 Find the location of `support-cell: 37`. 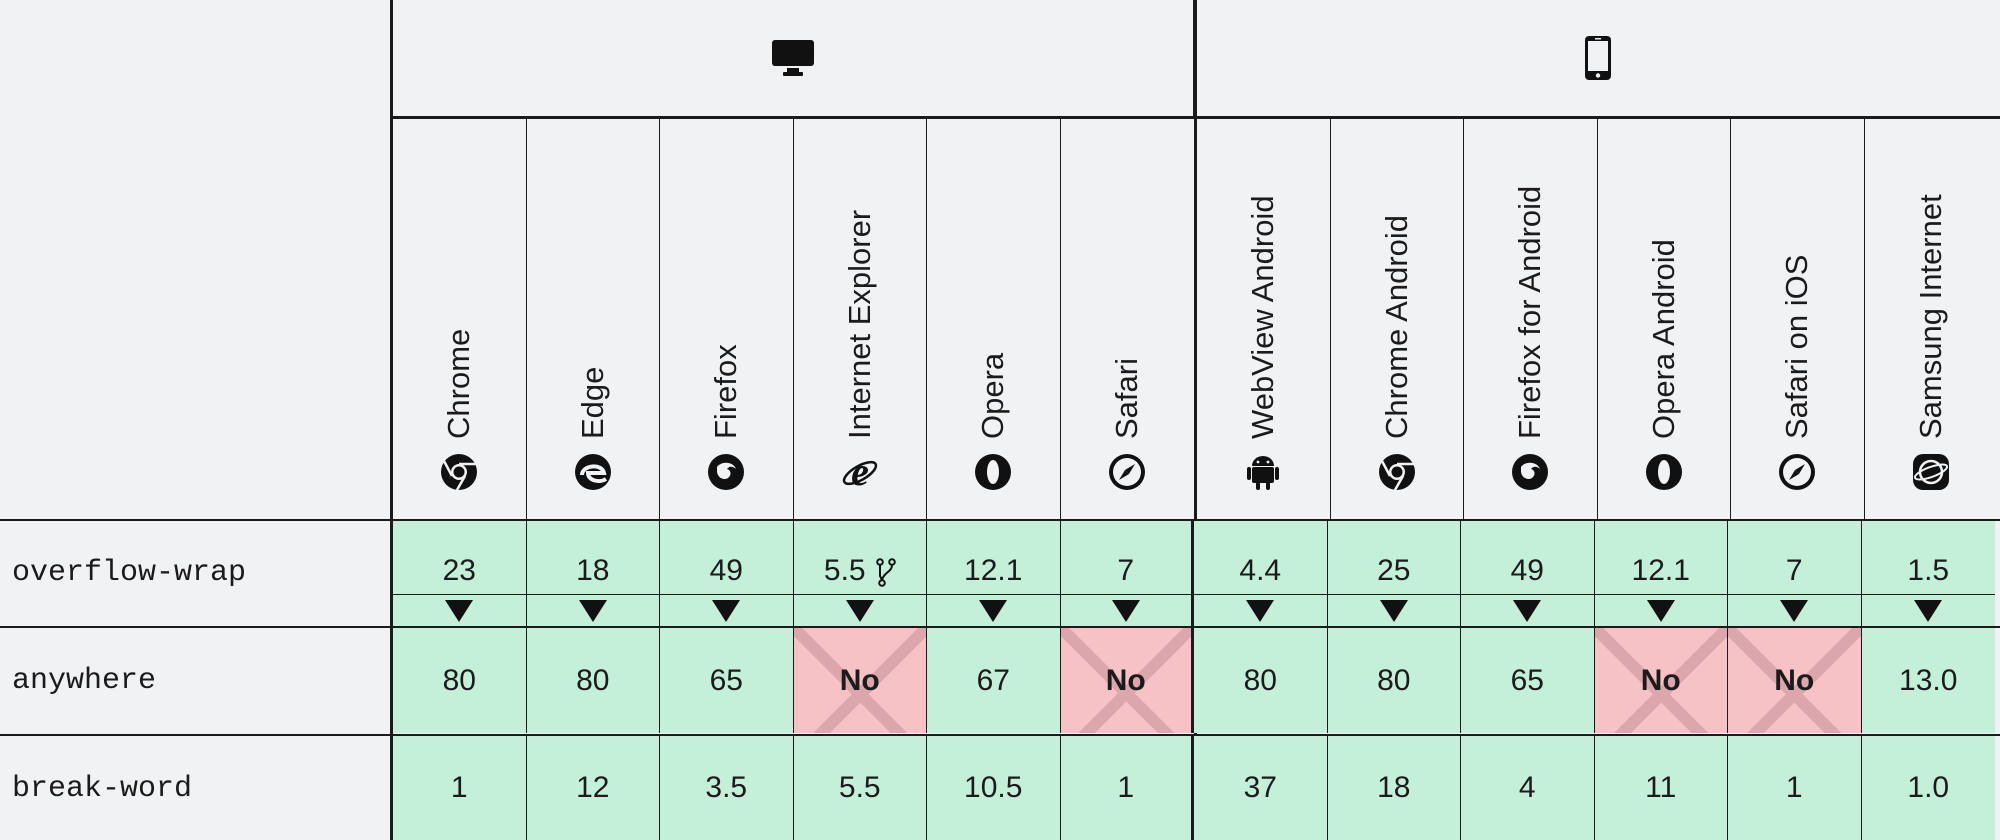

support-cell: 37 is located at coordinates (1261, 788).